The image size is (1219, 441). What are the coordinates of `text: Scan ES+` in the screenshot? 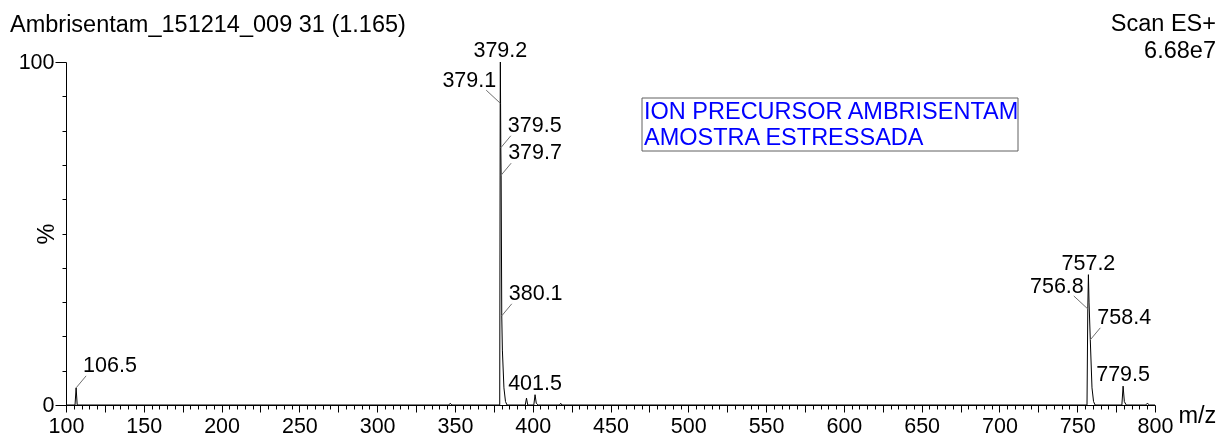 It's located at (1163, 23).